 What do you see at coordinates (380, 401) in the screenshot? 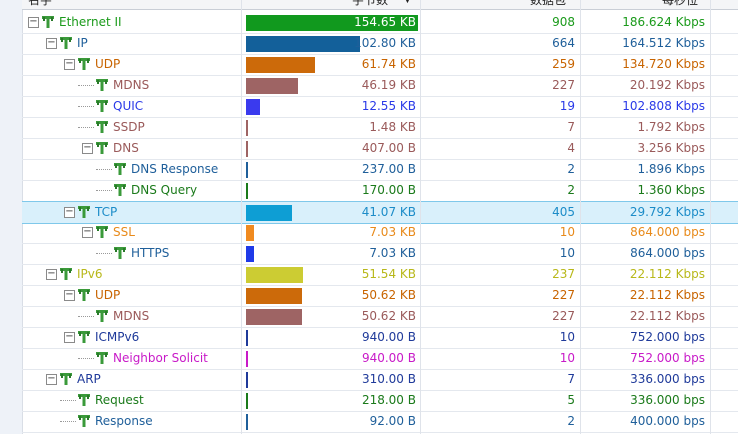
I see `tree-row: Request 218.00 B 5 336.000 bps` at bounding box center [380, 401].